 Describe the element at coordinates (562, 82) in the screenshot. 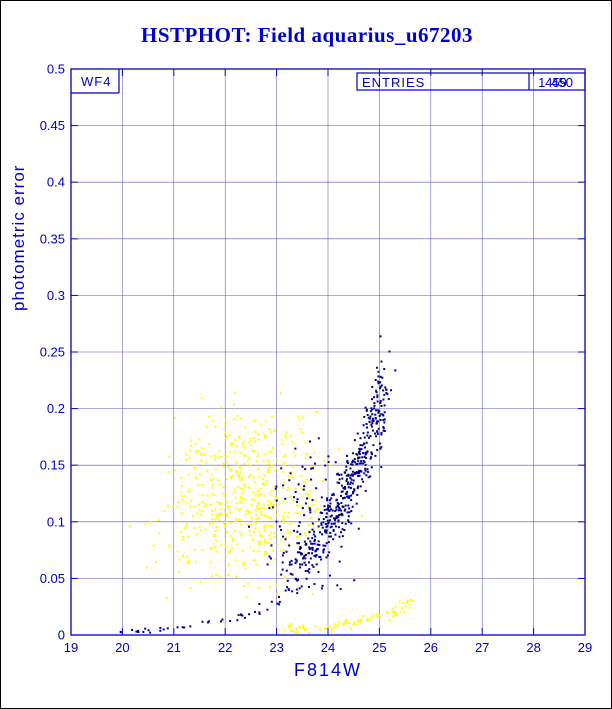

I see `entries-value-plotted: 450` at that location.